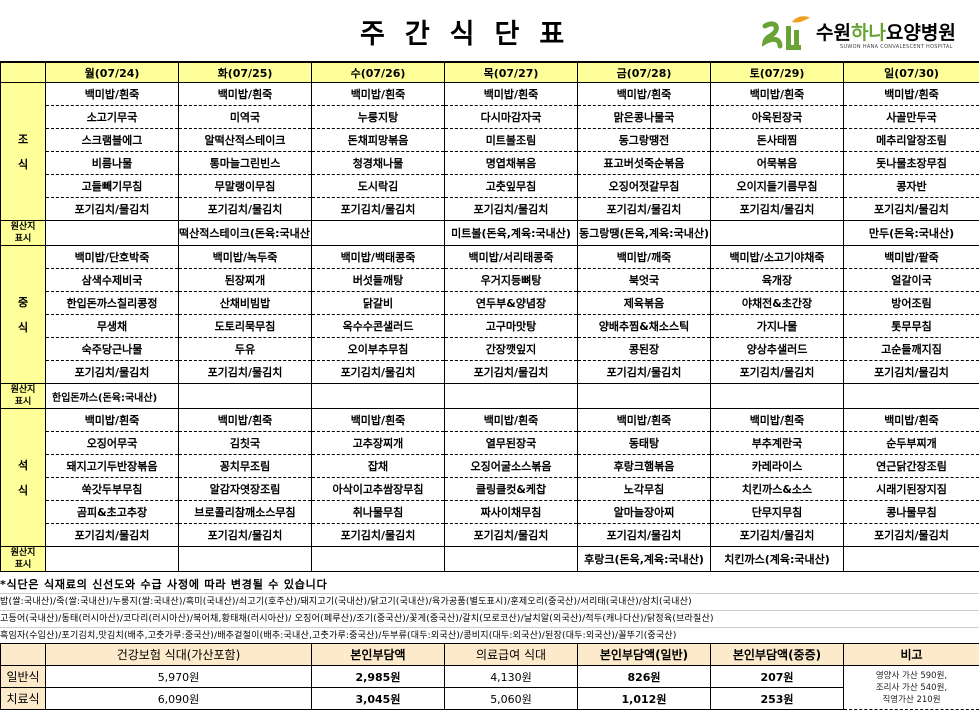 The height and width of the screenshot is (710, 979). Describe the element at coordinates (777, 140) in the screenshot. I see `menu-item: 돈사태찜` at that location.